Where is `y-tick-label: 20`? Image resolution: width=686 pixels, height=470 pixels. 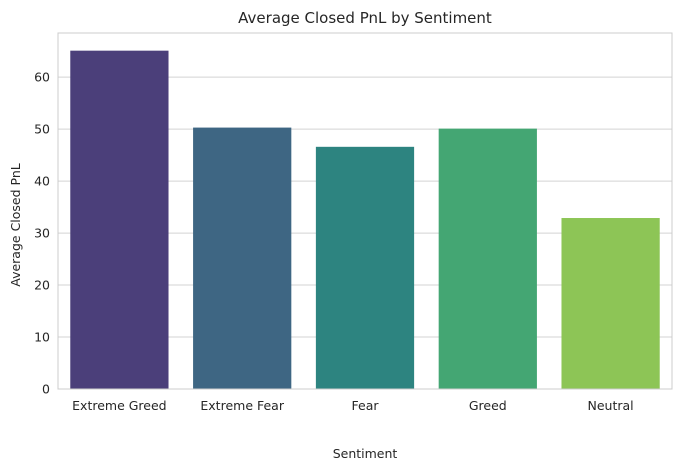 y-tick-label: 20 is located at coordinates (42, 285).